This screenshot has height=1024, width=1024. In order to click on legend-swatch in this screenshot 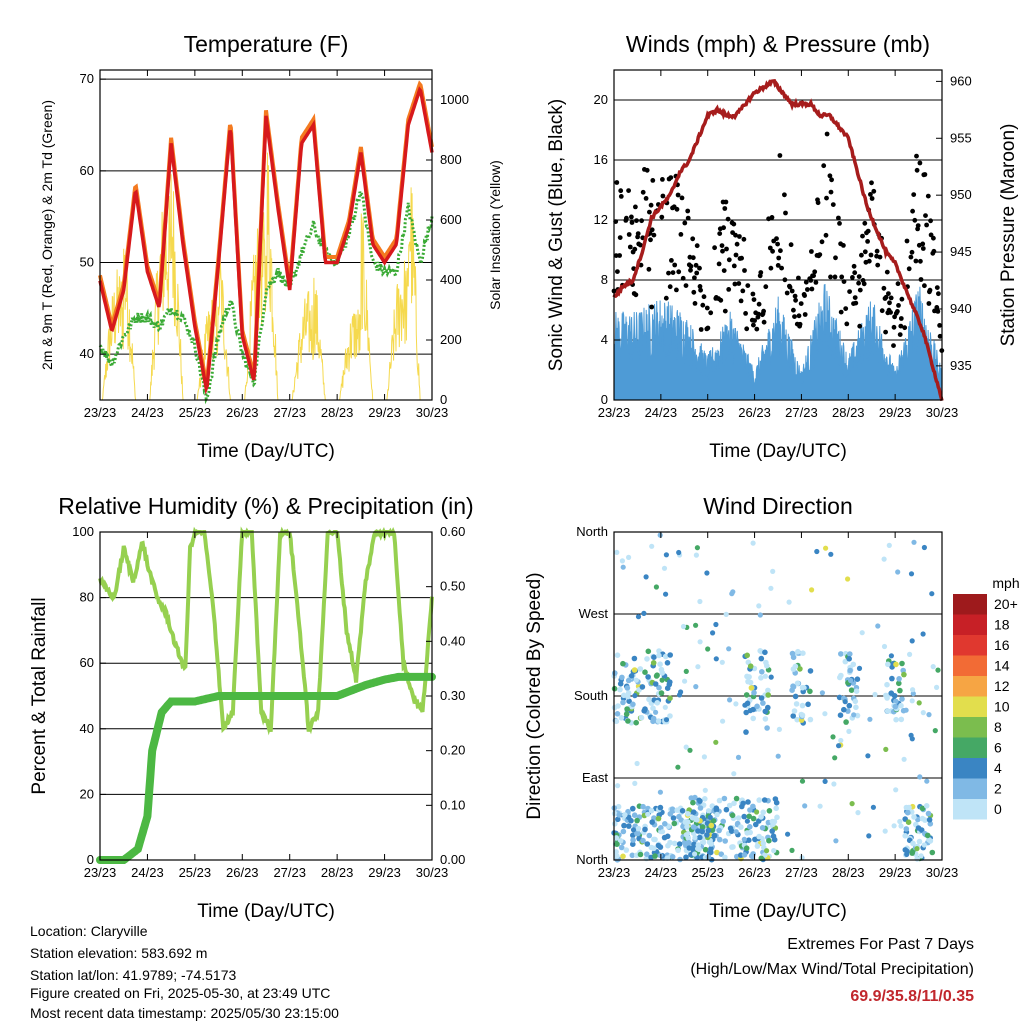, I will do `click(970, 809)`.